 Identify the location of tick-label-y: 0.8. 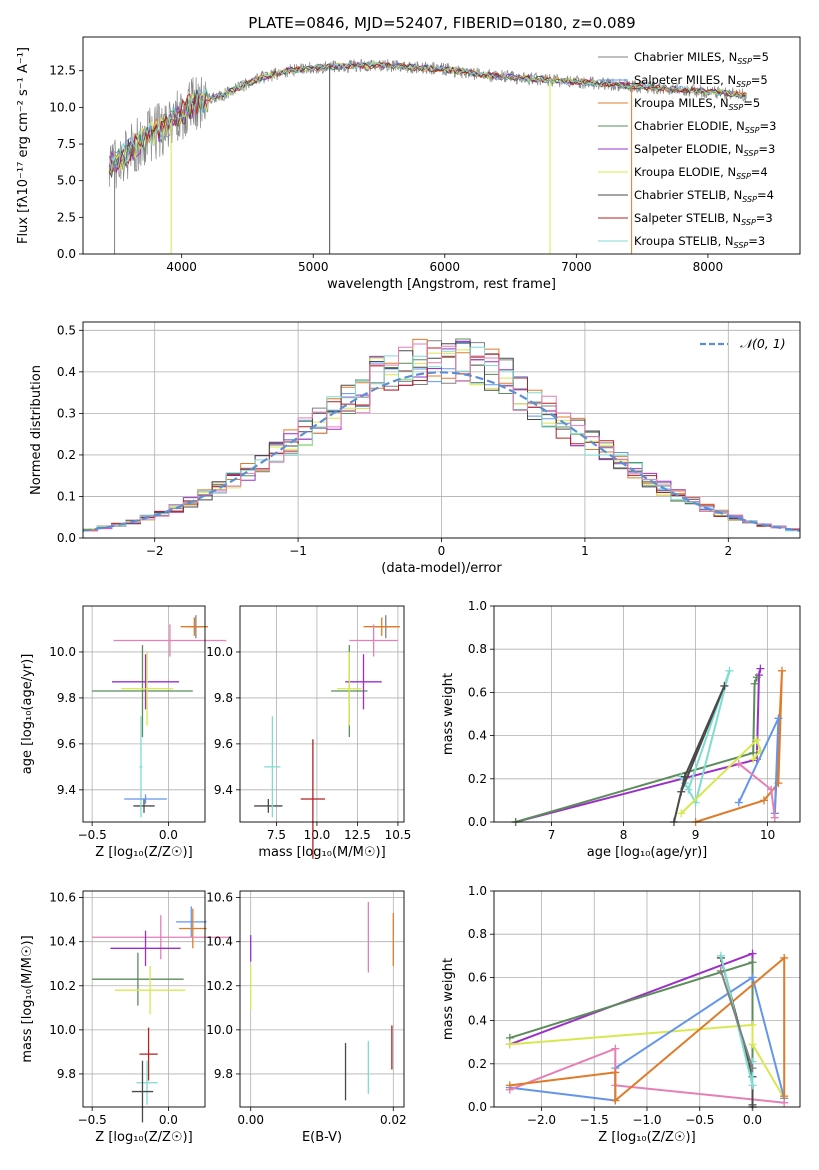
(477, 649).